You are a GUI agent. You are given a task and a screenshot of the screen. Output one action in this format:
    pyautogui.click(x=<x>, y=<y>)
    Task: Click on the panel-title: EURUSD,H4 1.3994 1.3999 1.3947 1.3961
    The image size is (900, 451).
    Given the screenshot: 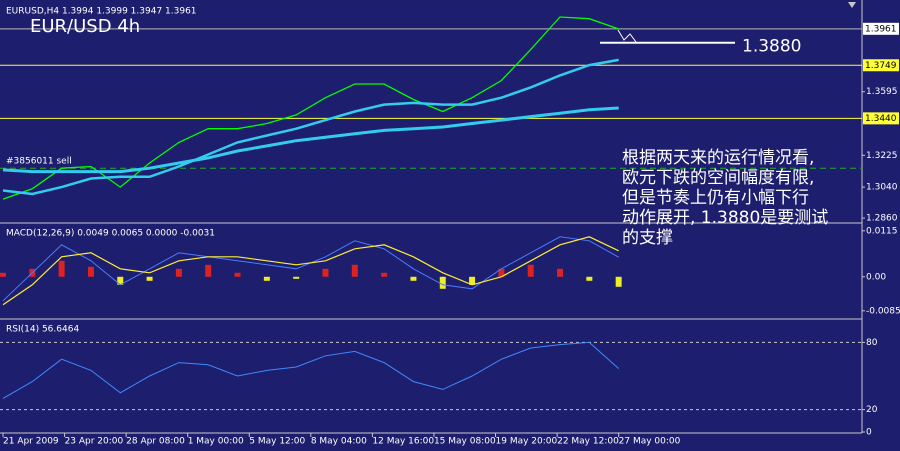 What is the action you would take?
    pyautogui.click(x=101, y=12)
    